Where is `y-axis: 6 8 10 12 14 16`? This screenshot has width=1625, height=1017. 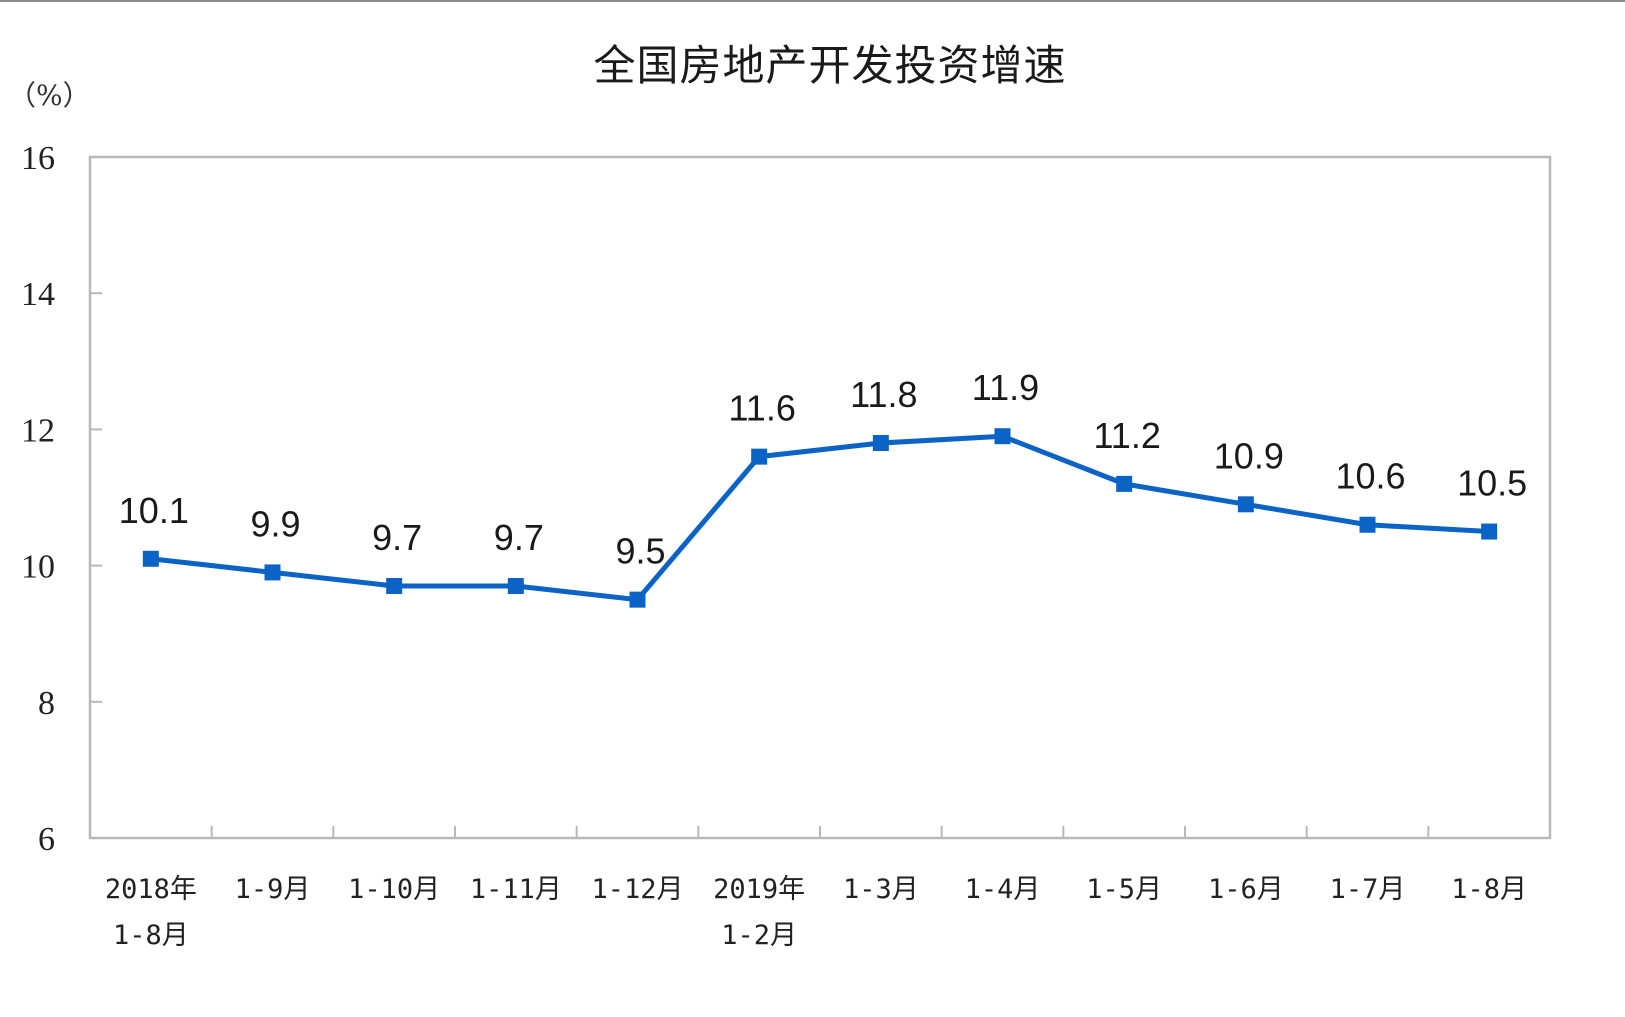 y-axis: 6 8 10 12 14 16 is located at coordinates (61, 499).